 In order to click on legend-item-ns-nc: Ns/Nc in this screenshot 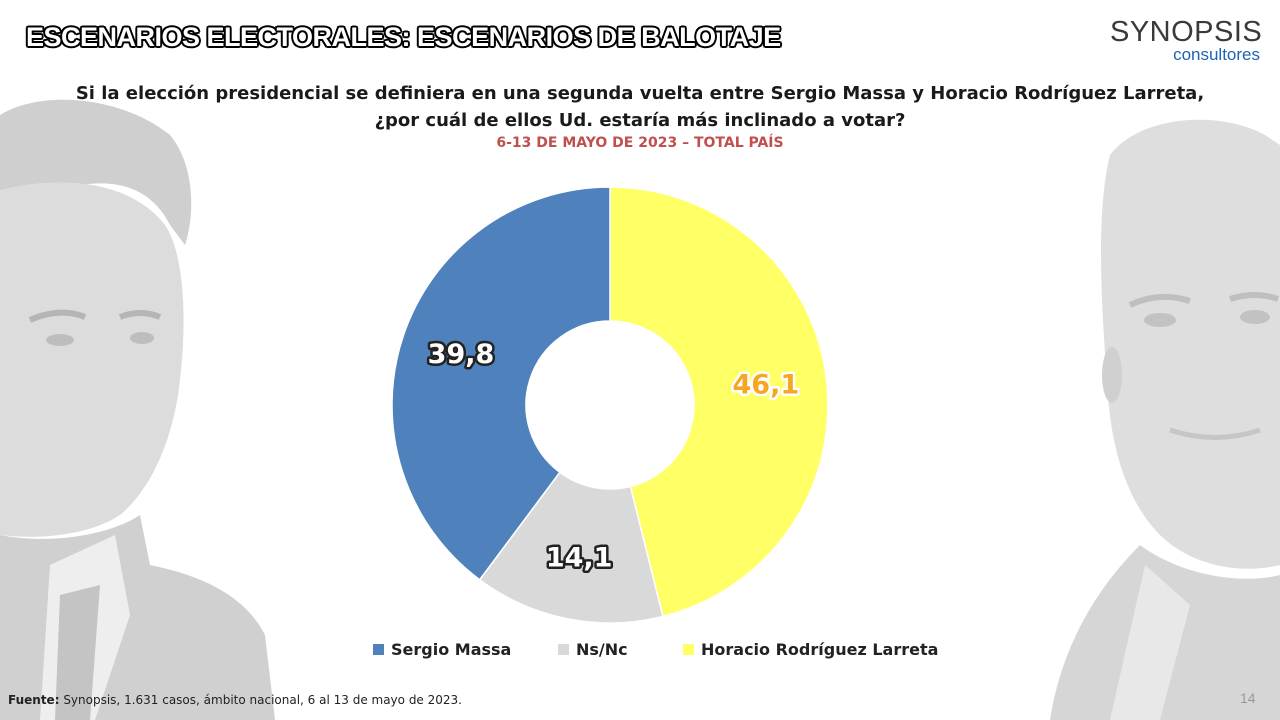, I will do `click(593, 649)`.